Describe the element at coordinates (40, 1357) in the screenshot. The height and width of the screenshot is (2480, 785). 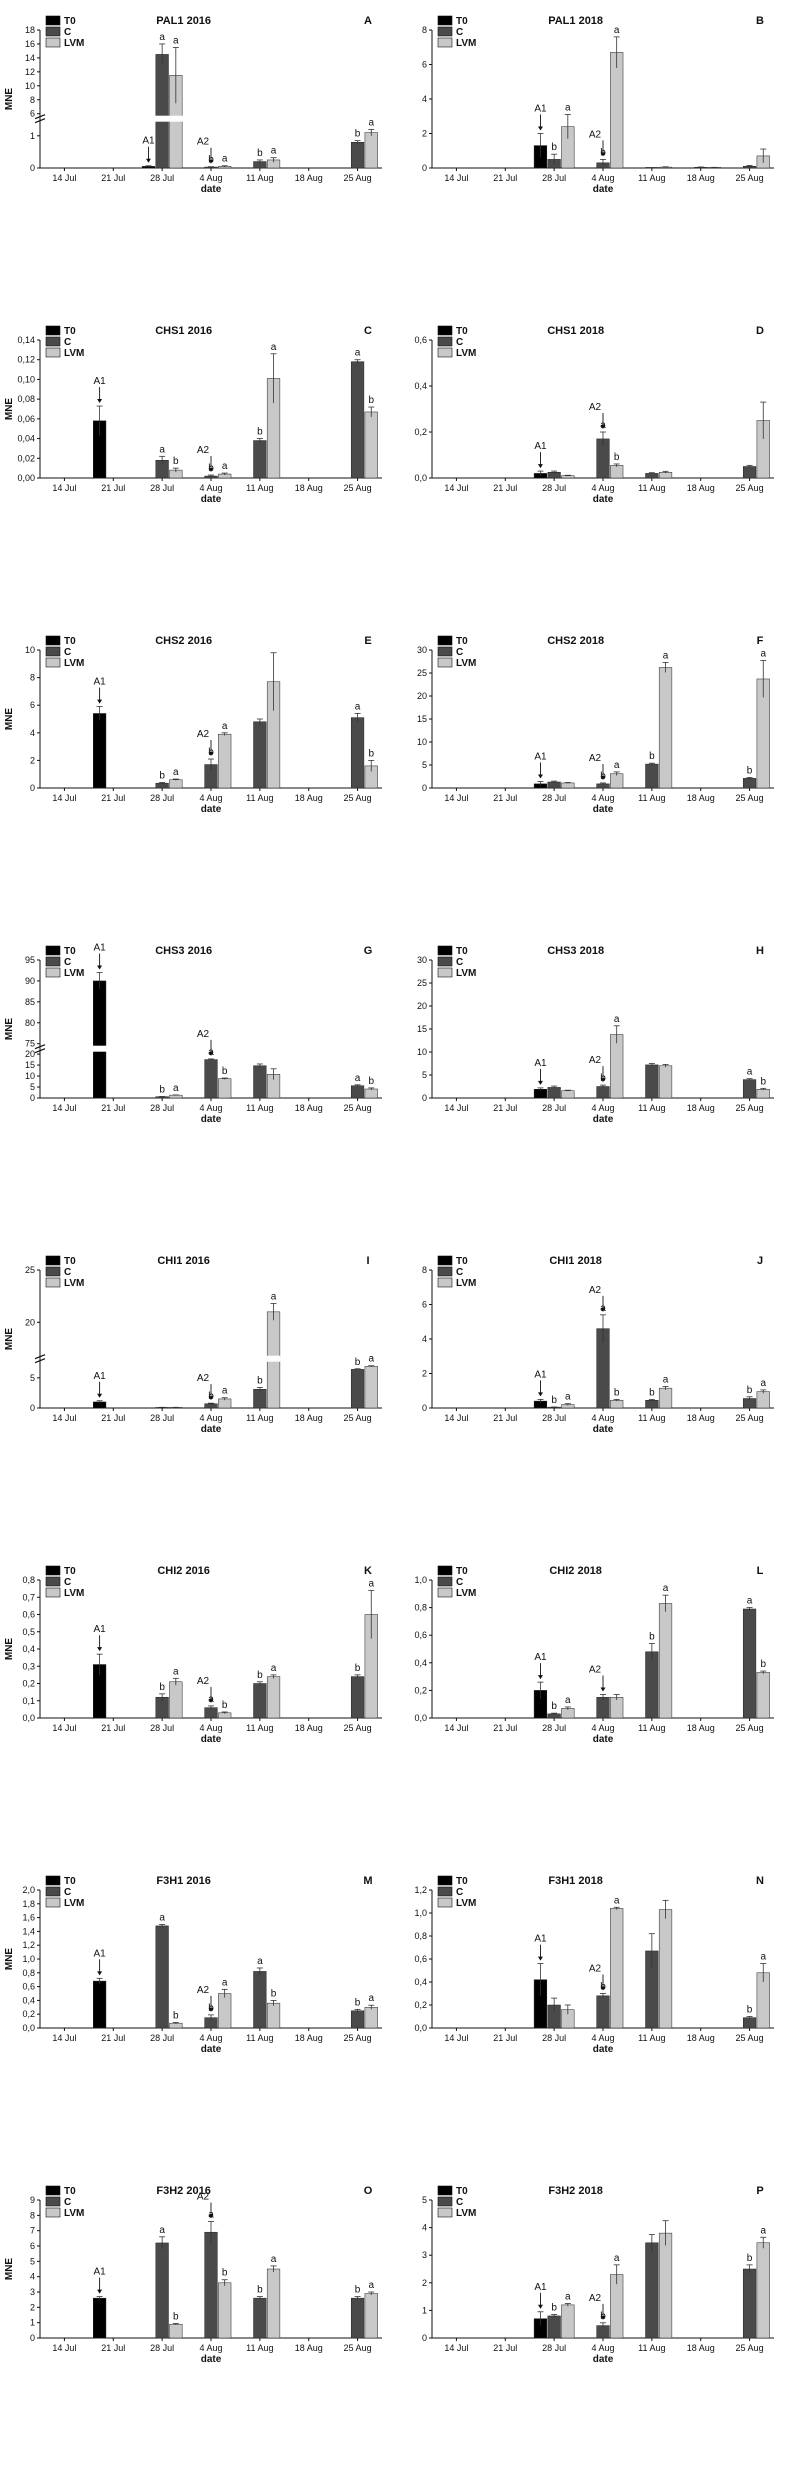
I see `axis-break-mark` at that location.